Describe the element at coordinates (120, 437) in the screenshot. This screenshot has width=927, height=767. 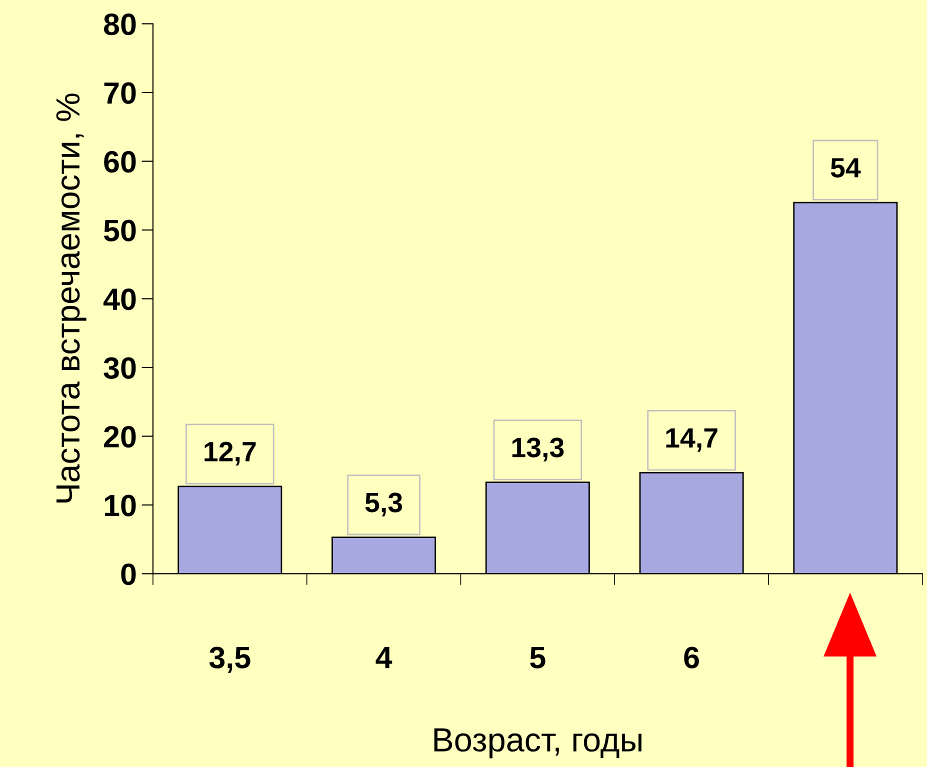
I see `y-tick-label: 20` at that location.